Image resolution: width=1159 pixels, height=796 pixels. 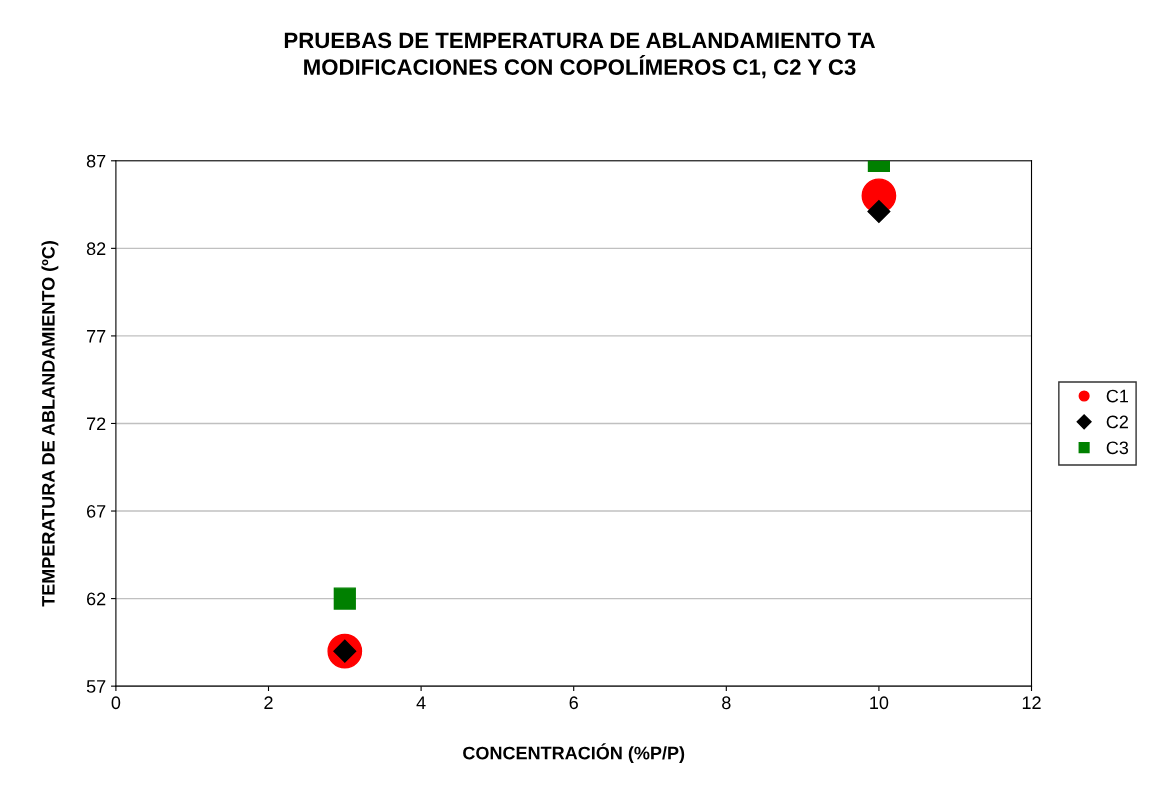 I want to click on y-tick-label: 72, so click(x=96, y=424).